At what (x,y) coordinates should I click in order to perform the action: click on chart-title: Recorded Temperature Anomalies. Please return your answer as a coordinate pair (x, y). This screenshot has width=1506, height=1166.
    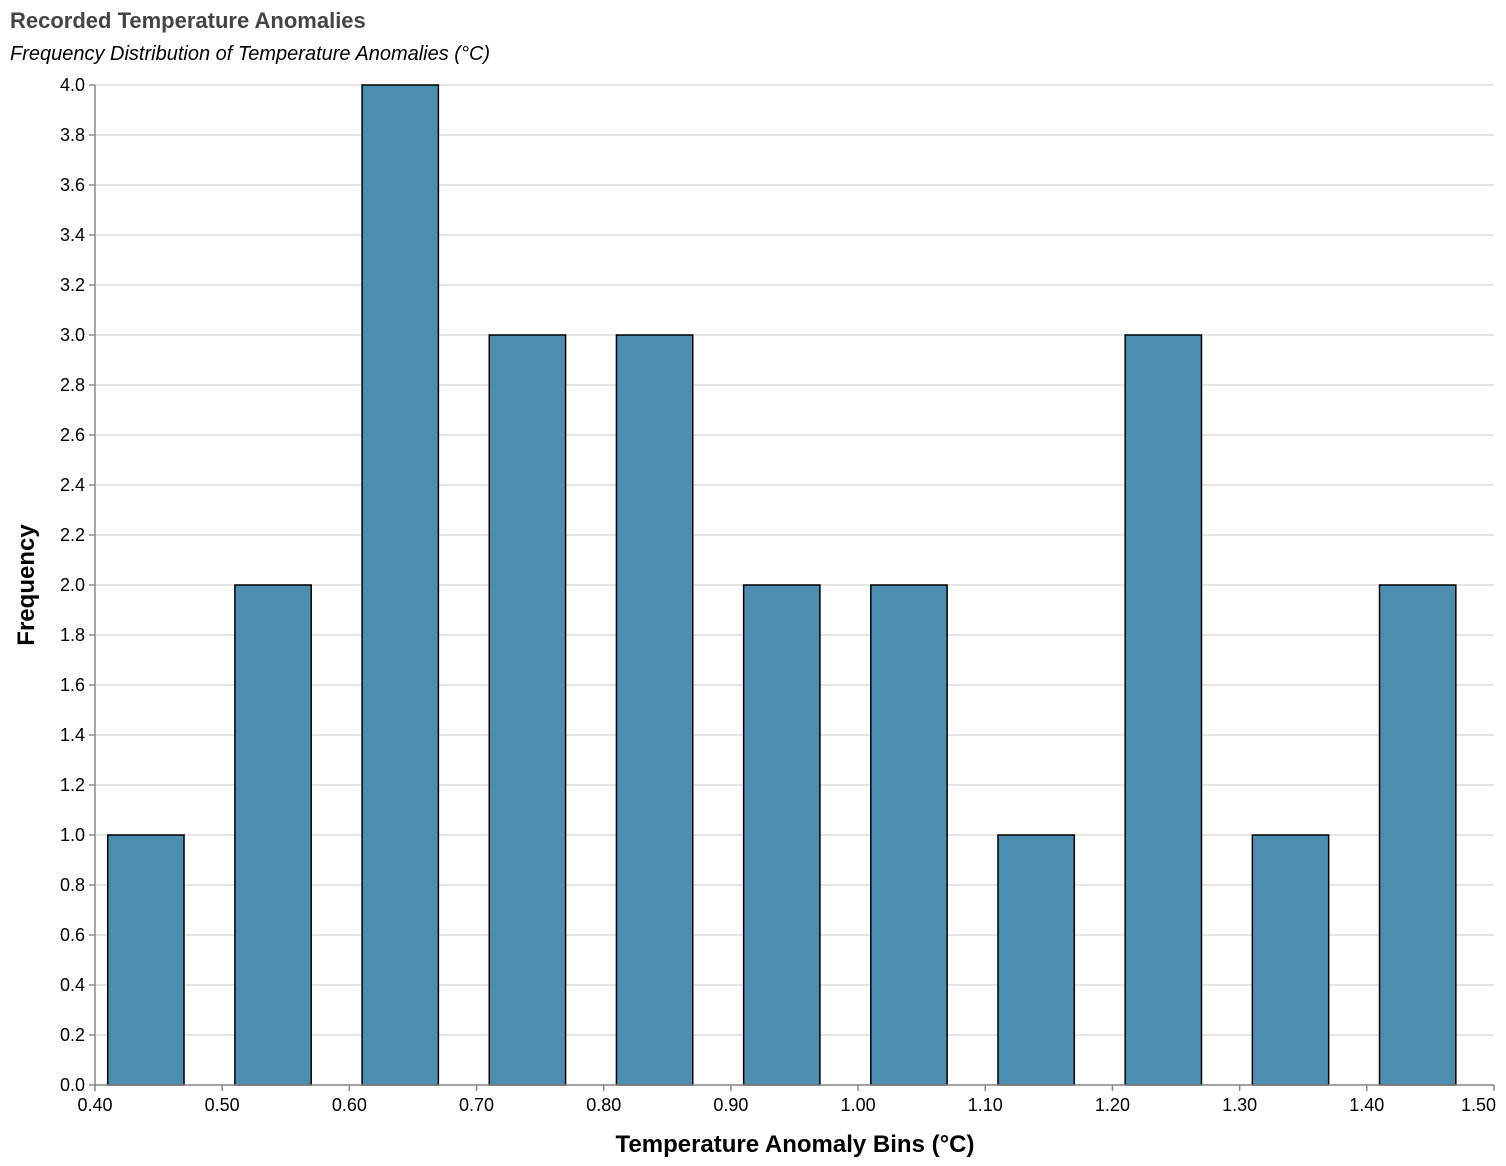
    Looking at the image, I should click on (188, 20).